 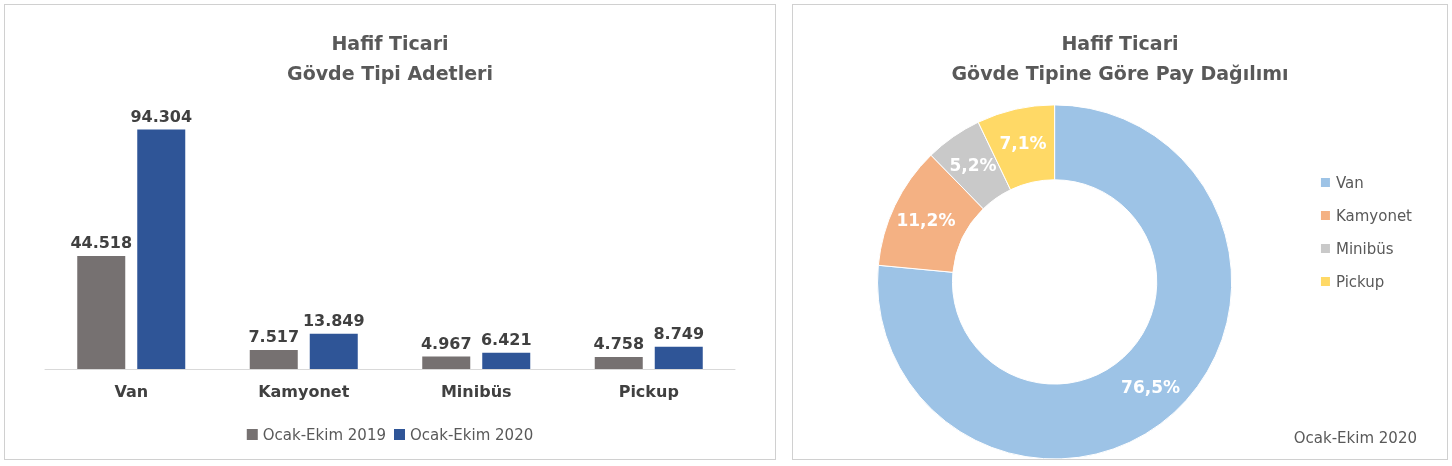 I want to click on x-tick-label: Van, so click(x=131, y=391).